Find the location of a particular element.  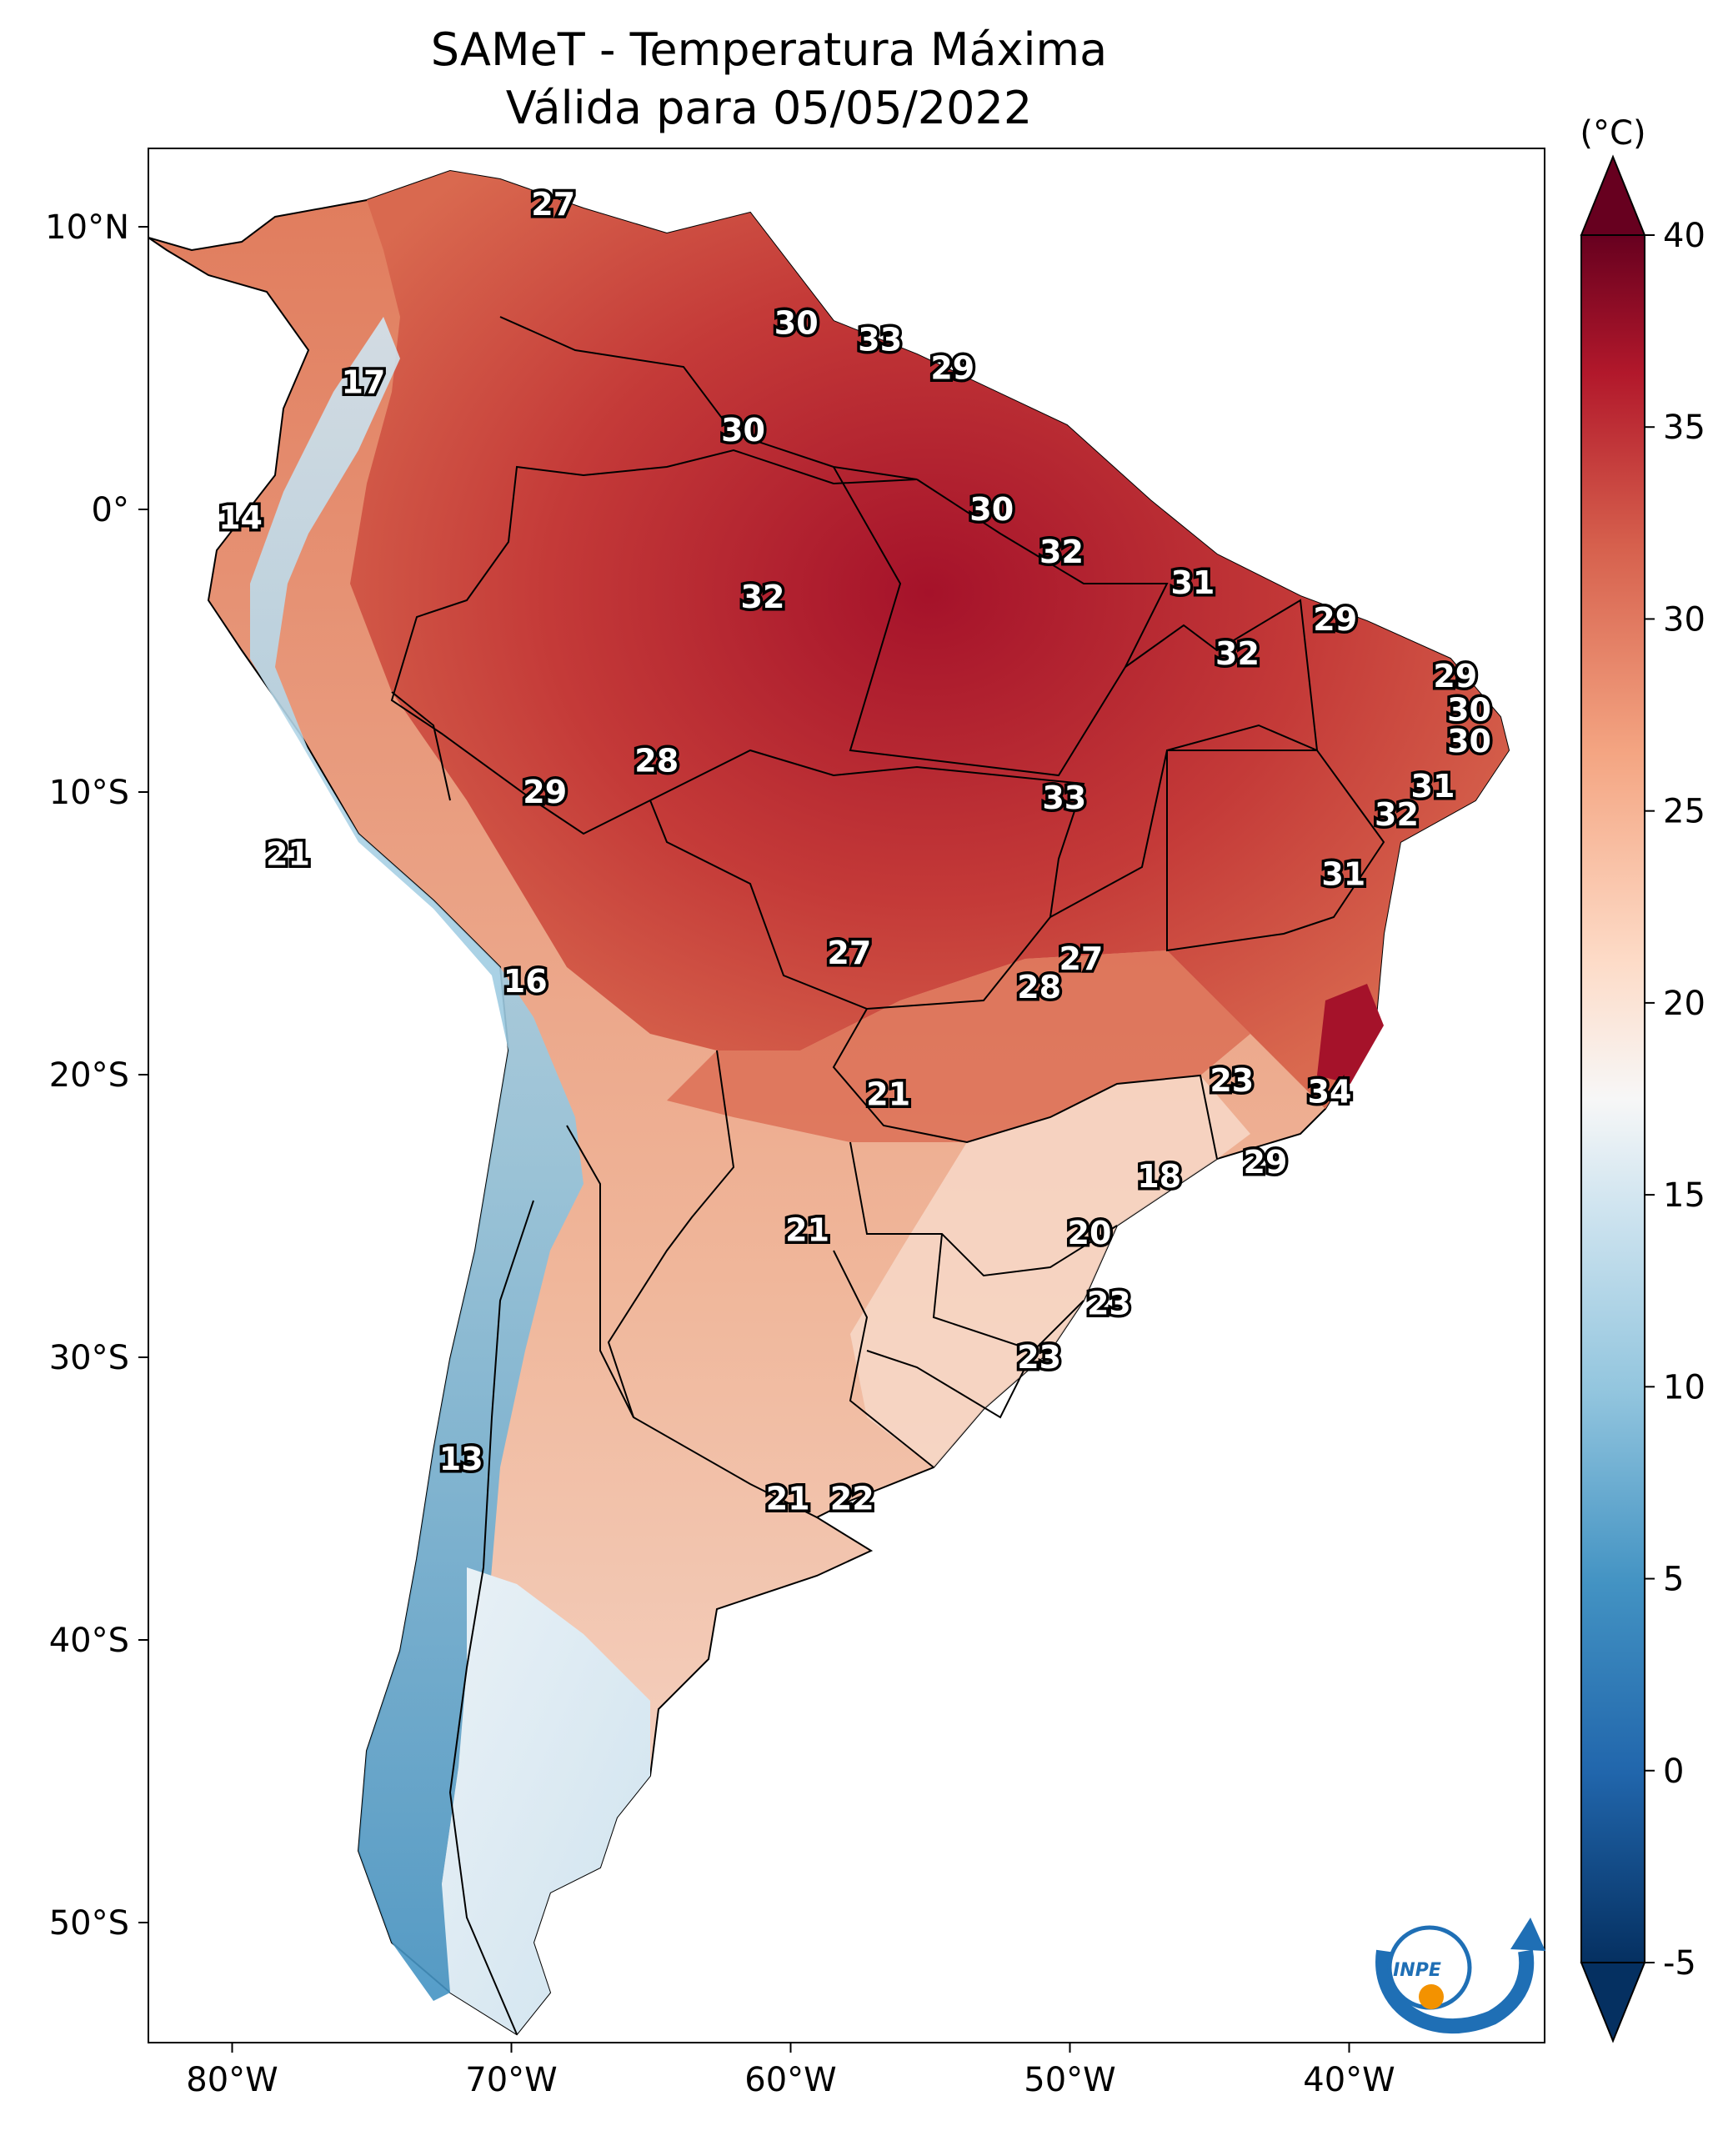

temperature-label: 18 is located at coordinates (1159, 1176).